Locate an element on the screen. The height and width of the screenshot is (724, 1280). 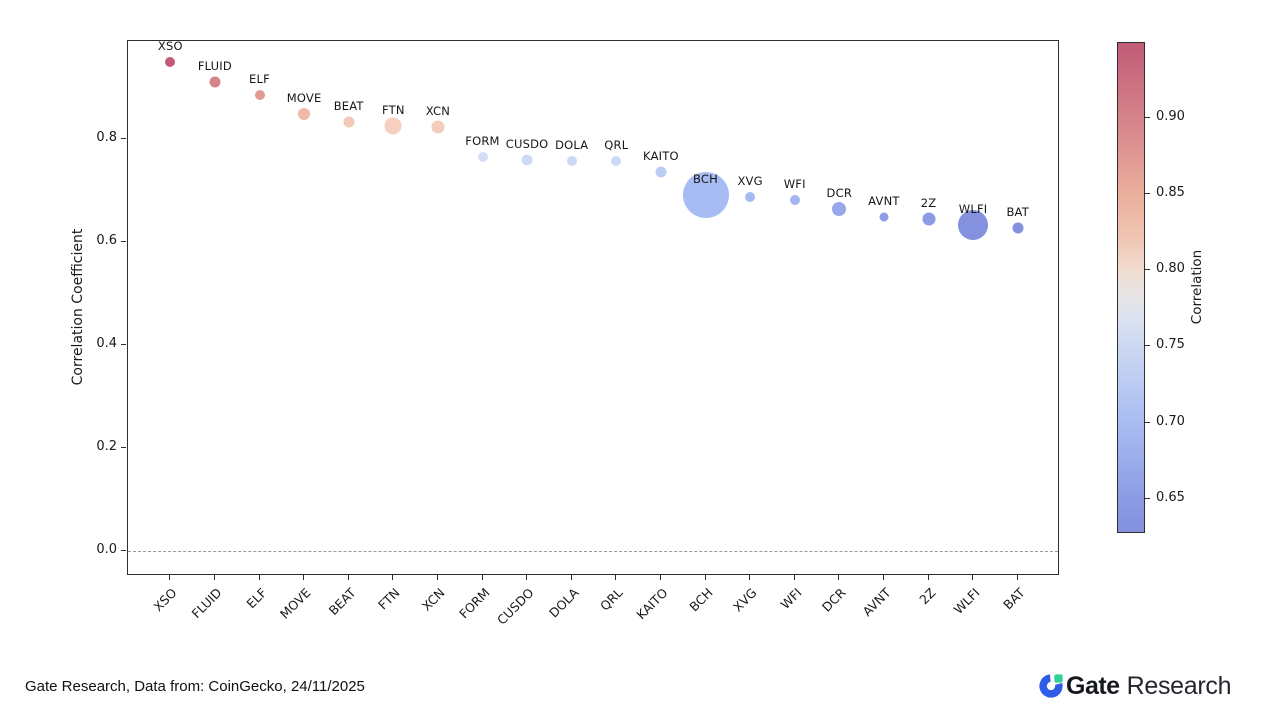
bubble-WLFI is located at coordinates (973, 225).